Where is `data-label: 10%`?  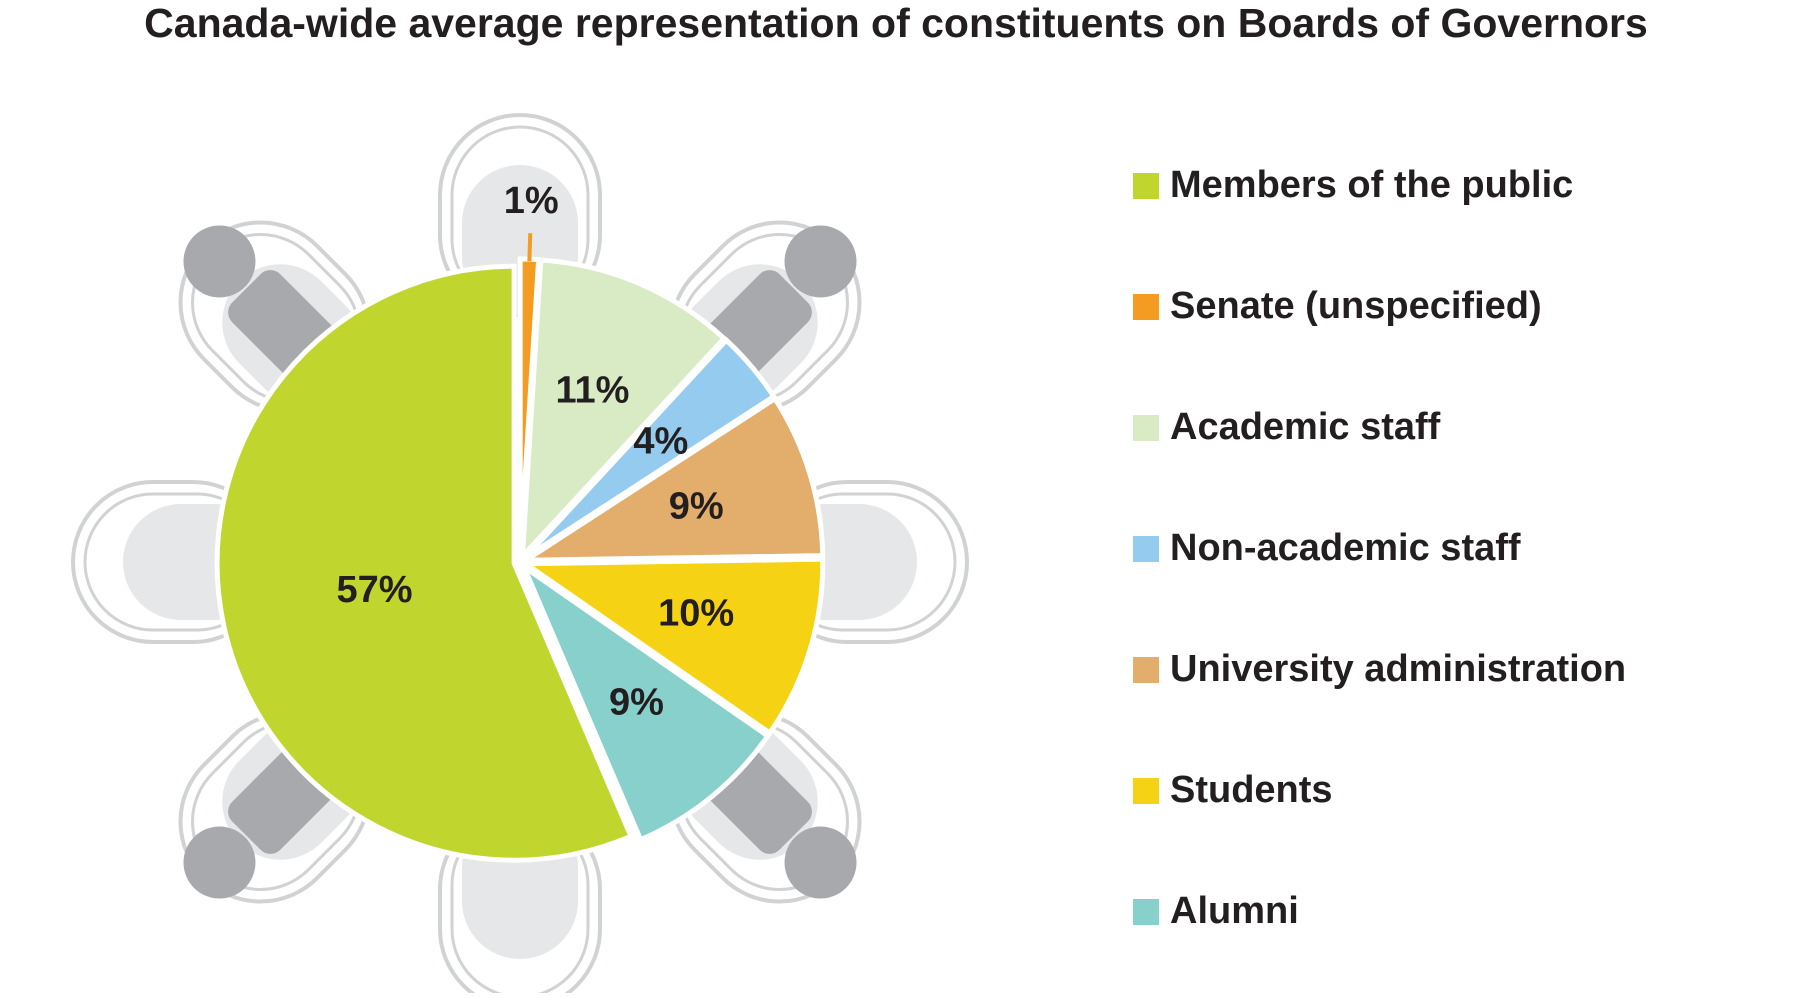 data-label: 10% is located at coordinates (696, 614).